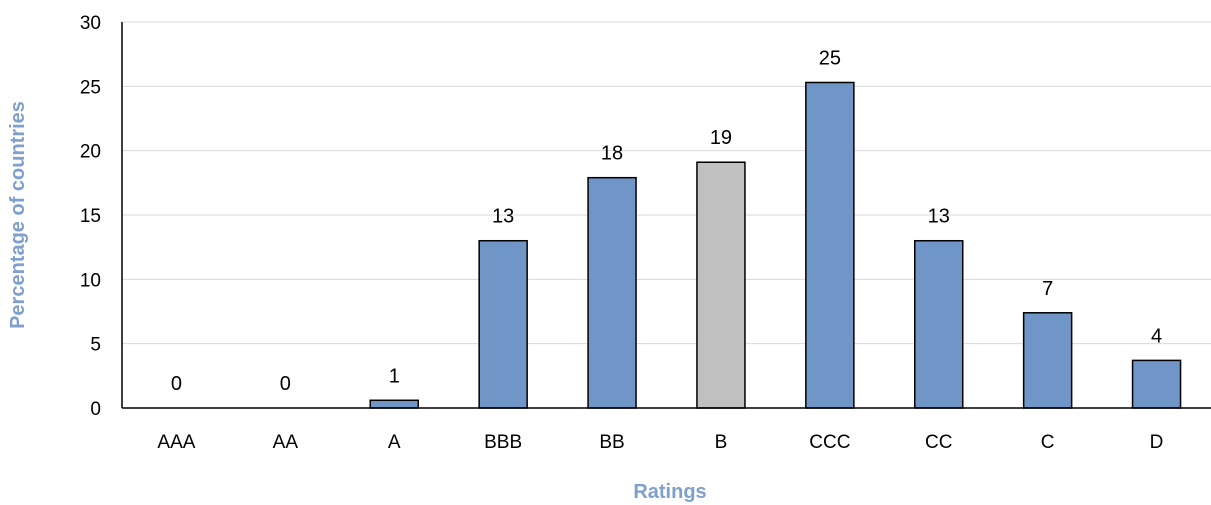  What do you see at coordinates (830, 245) in the screenshot?
I see `bar-ccc` at bounding box center [830, 245].